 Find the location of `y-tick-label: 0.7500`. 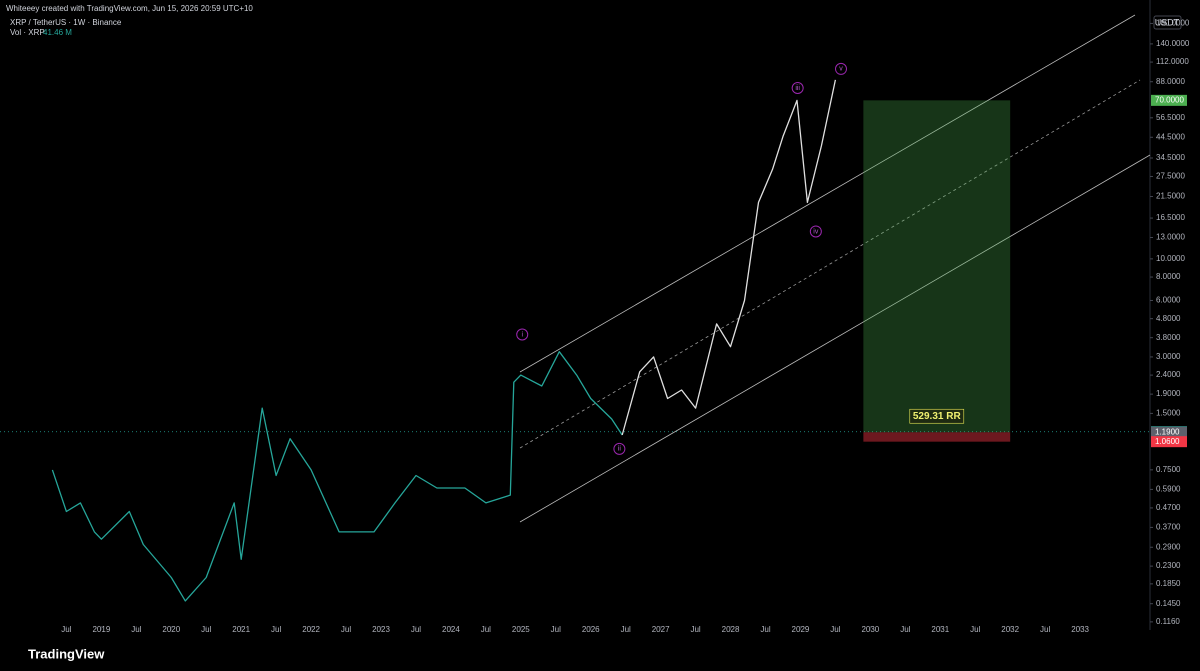

y-tick-label: 0.7500 is located at coordinates (1168, 469).